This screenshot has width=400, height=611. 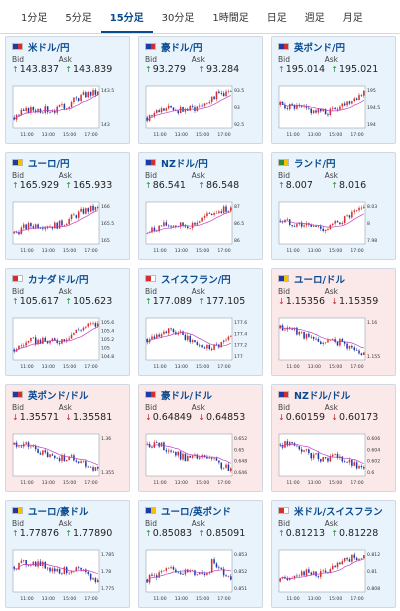 What do you see at coordinates (276, 18) in the screenshot?
I see `tab-timeframe: 日足` at bounding box center [276, 18].